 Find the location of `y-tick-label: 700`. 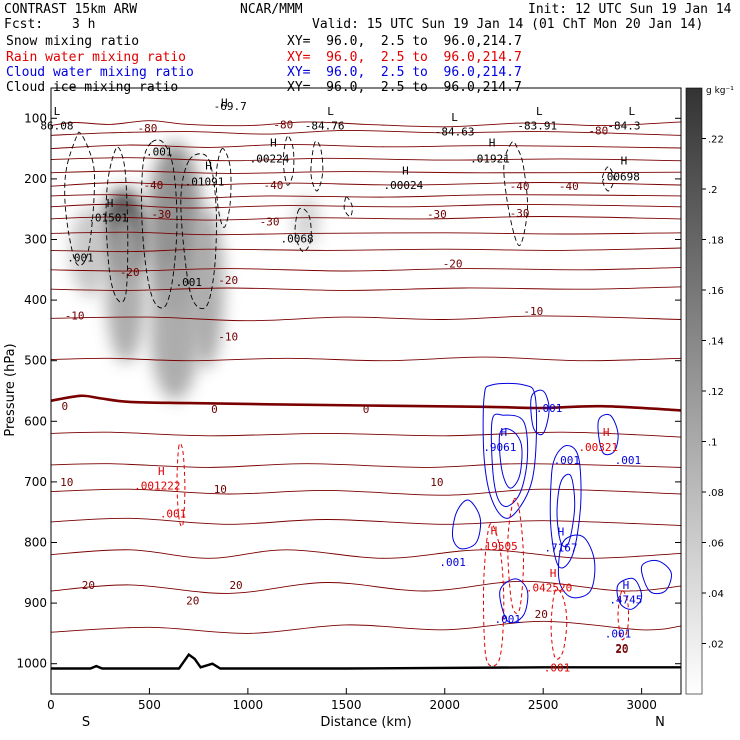

y-tick-label: 700 is located at coordinates (35, 482).